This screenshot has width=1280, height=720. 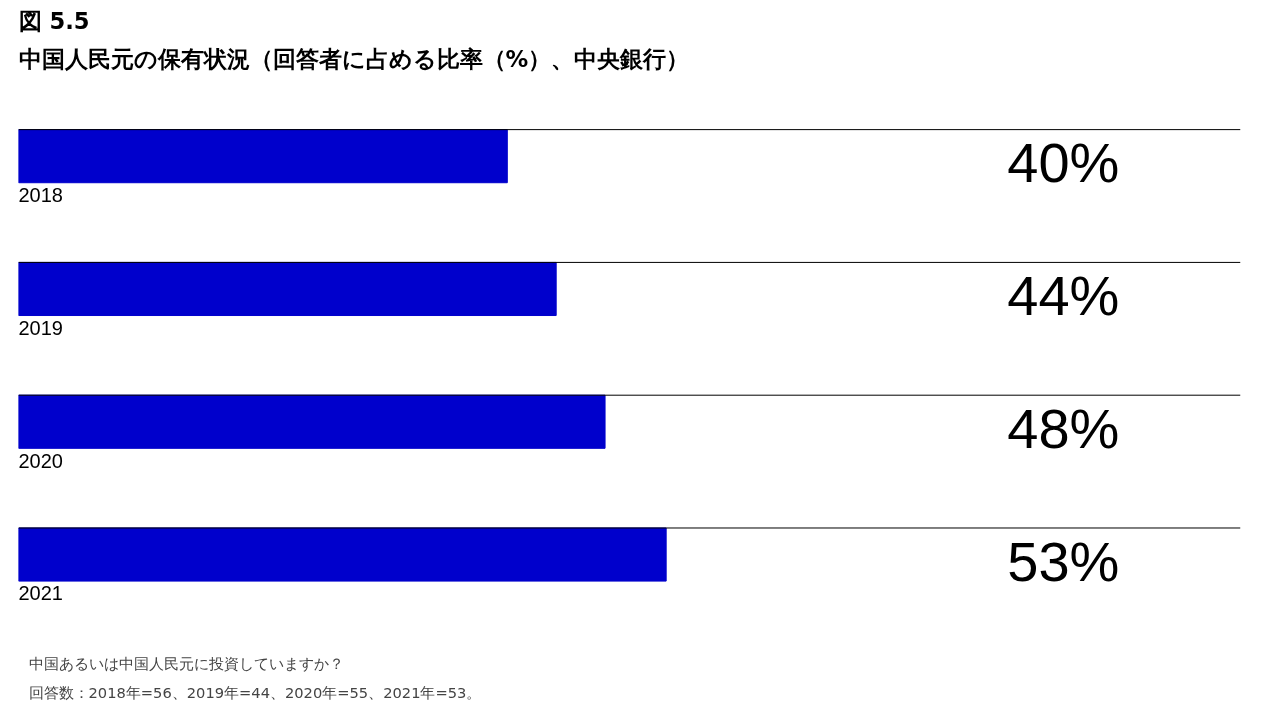 What do you see at coordinates (1063, 296) in the screenshot?
I see `data-label: 44%` at bounding box center [1063, 296].